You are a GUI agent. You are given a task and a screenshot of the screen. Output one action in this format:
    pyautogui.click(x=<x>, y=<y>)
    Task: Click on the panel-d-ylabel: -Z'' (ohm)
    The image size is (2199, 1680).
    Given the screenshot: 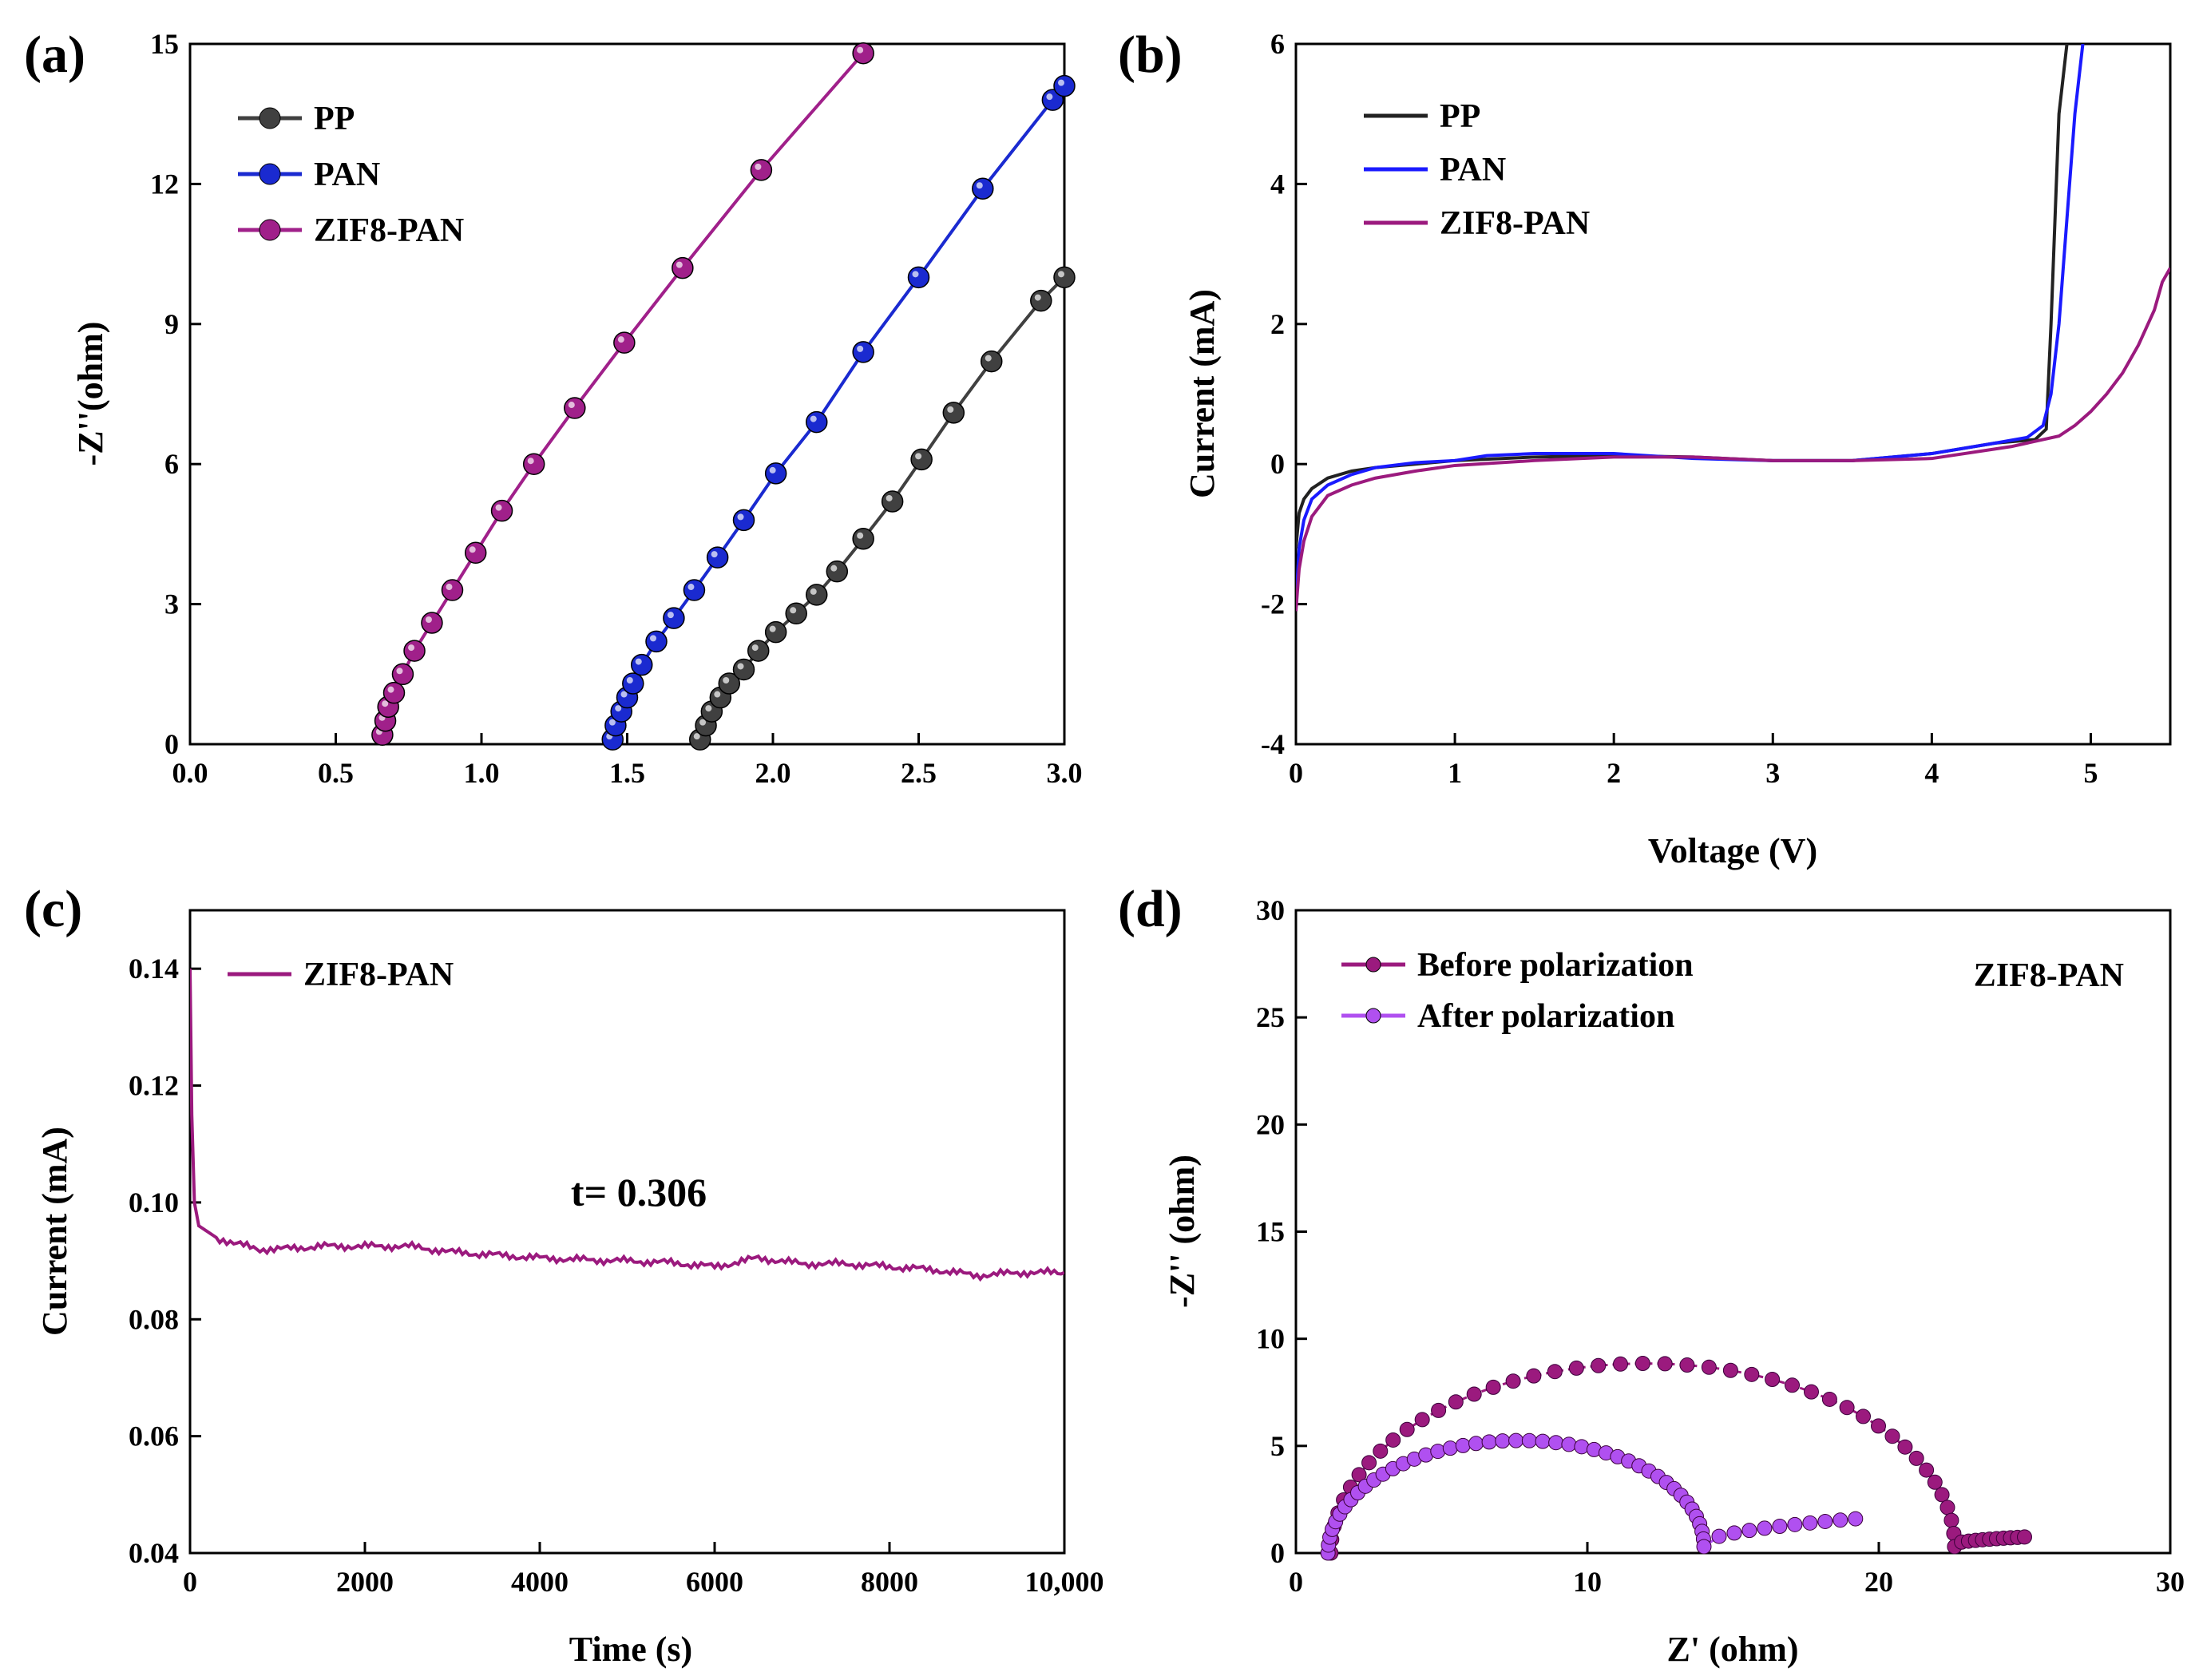 What is the action you would take?
    pyautogui.click(x=1182, y=1232)
    